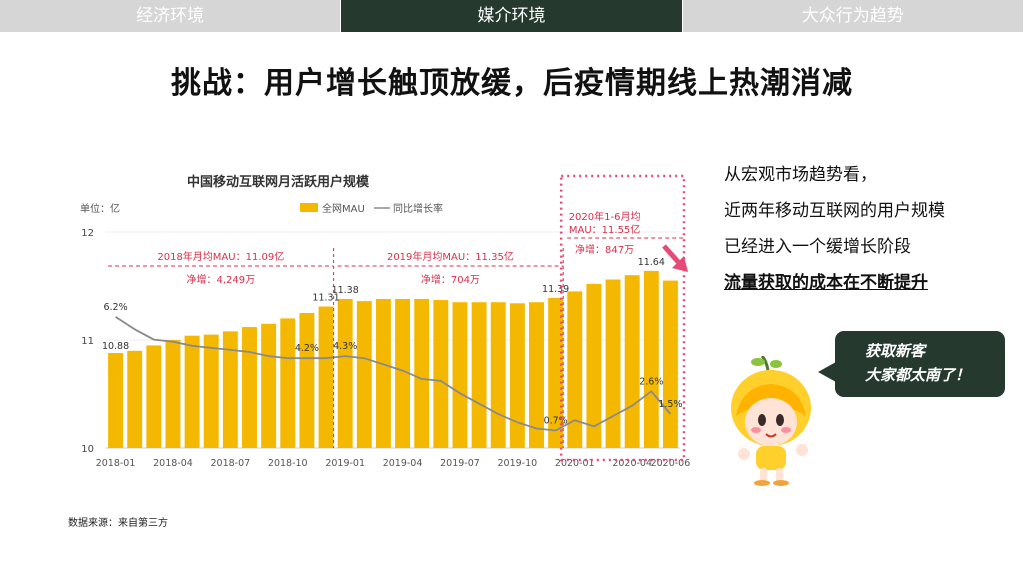  Describe the element at coordinates (672, 255) in the screenshot. I see `highlight-arrow-shaft` at that location.